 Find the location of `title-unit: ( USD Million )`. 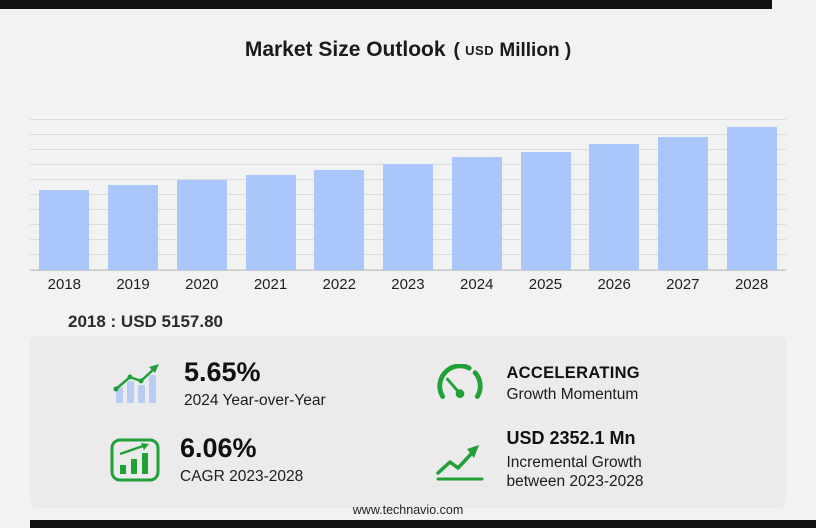

title-unit: ( USD Million ) is located at coordinates (513, 50).